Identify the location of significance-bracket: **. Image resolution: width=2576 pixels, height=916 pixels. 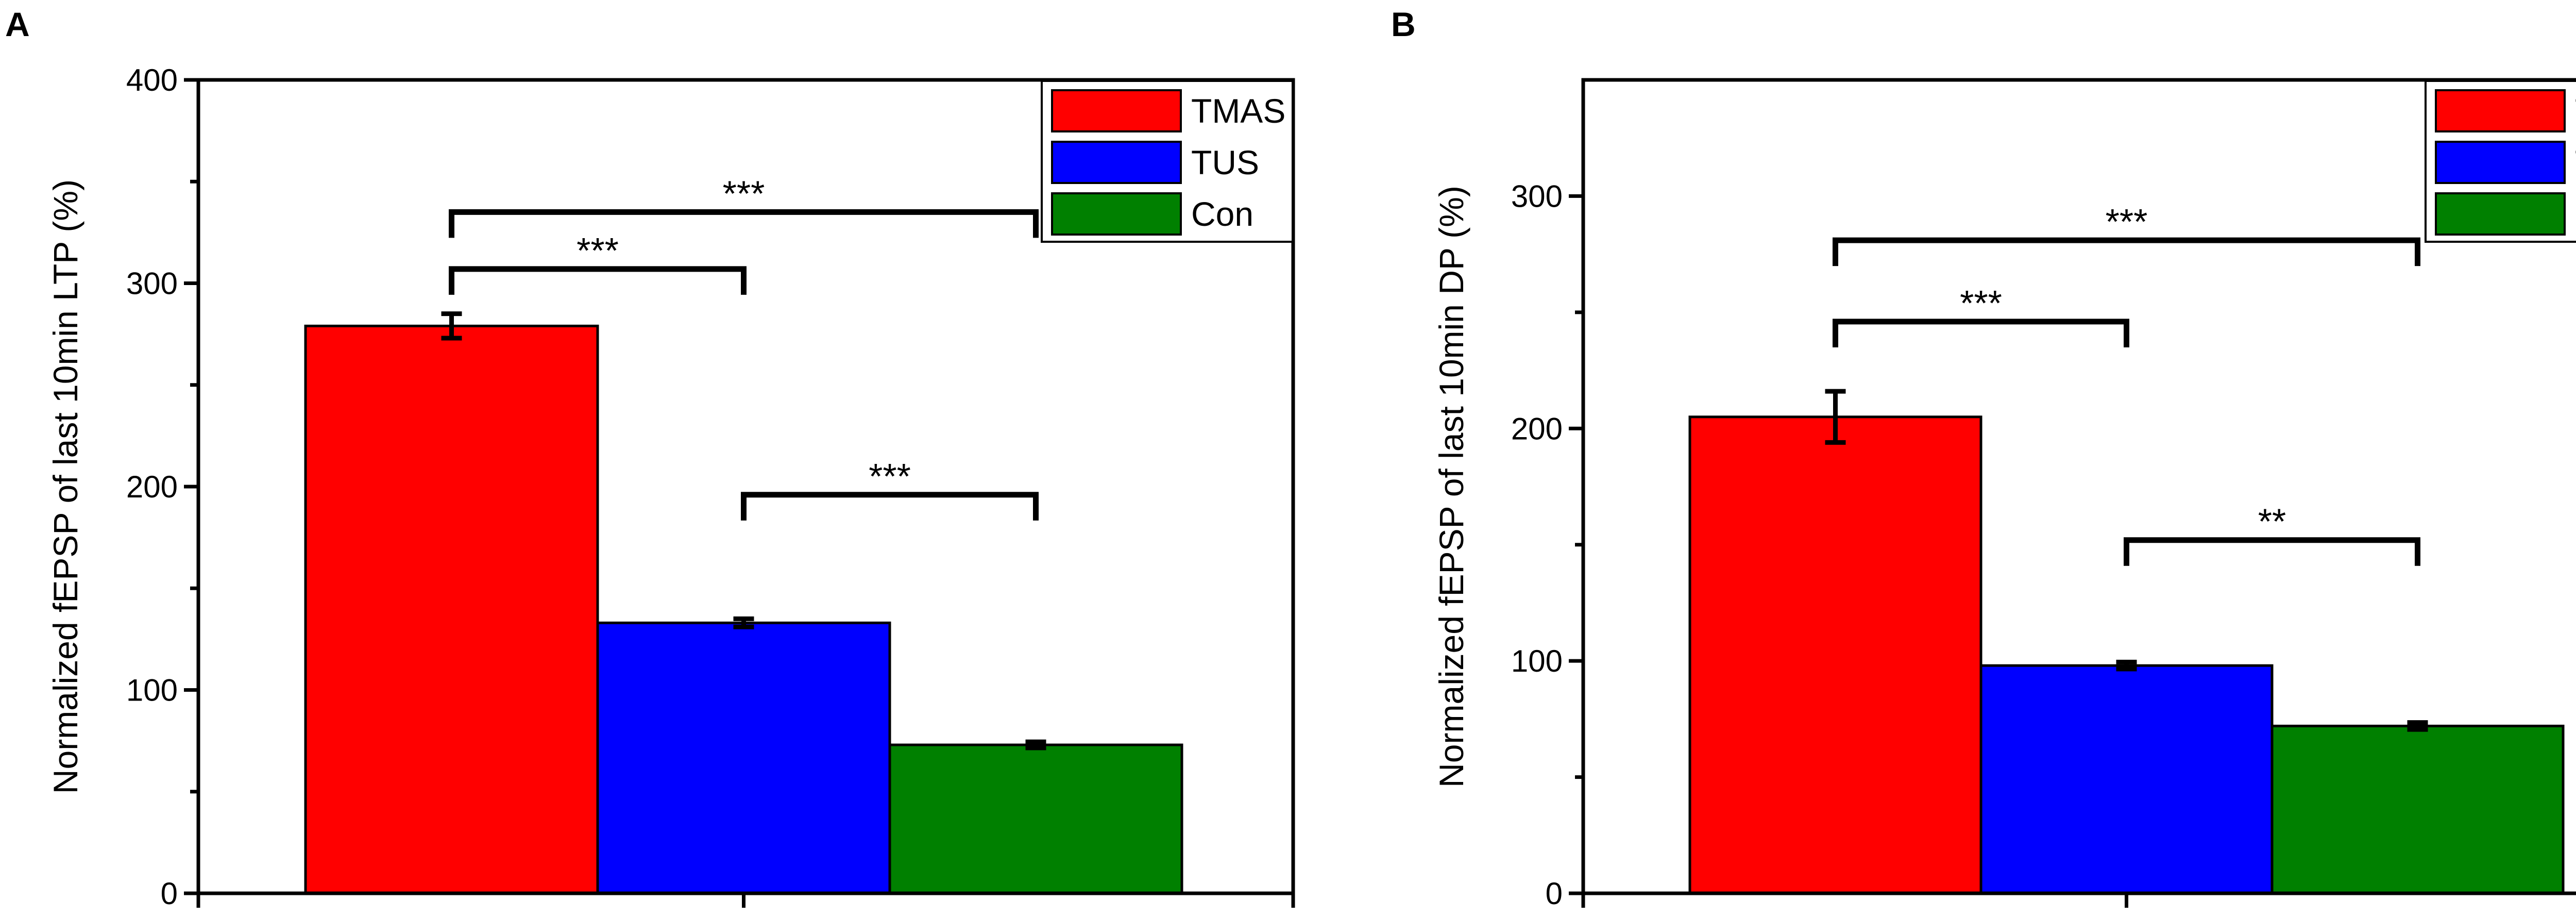
(2272, 534).